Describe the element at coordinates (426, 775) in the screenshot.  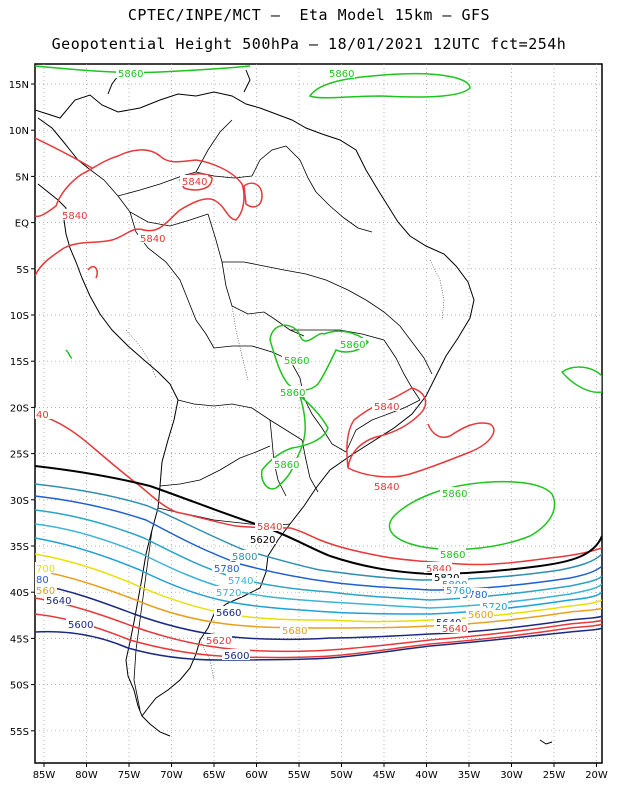
I see `lon-tick-label: 40W` at that location.